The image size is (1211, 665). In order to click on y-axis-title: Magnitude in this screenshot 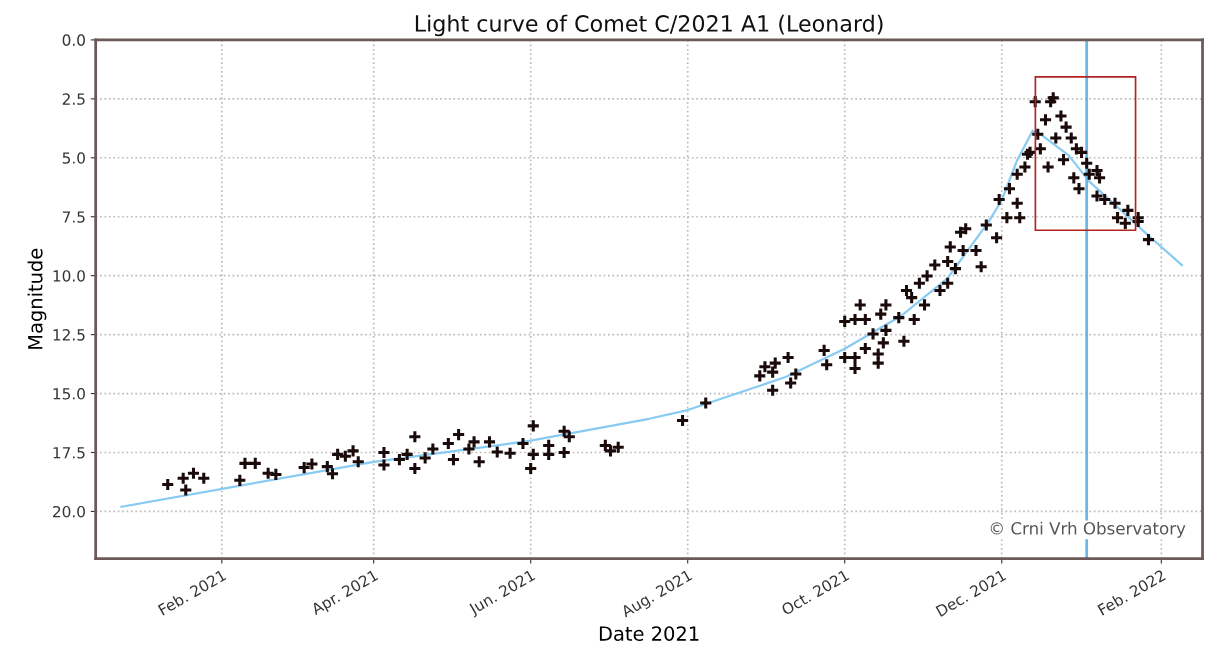, I will do `click(37, 298)`.